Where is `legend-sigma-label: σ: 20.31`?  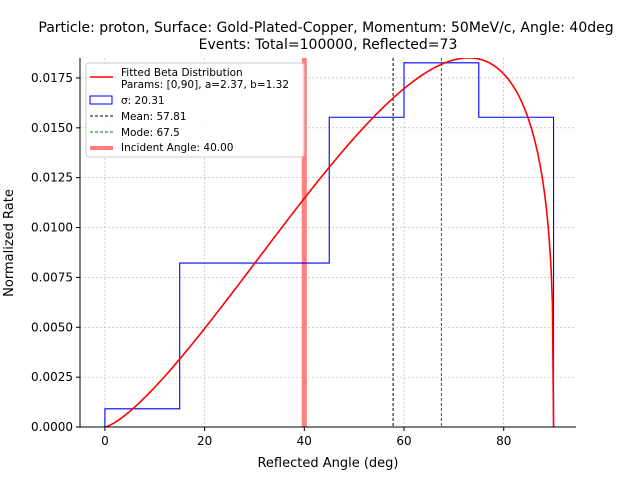
legend-sigma-label: σ: 20.31 is located at coordinates (143, 101).